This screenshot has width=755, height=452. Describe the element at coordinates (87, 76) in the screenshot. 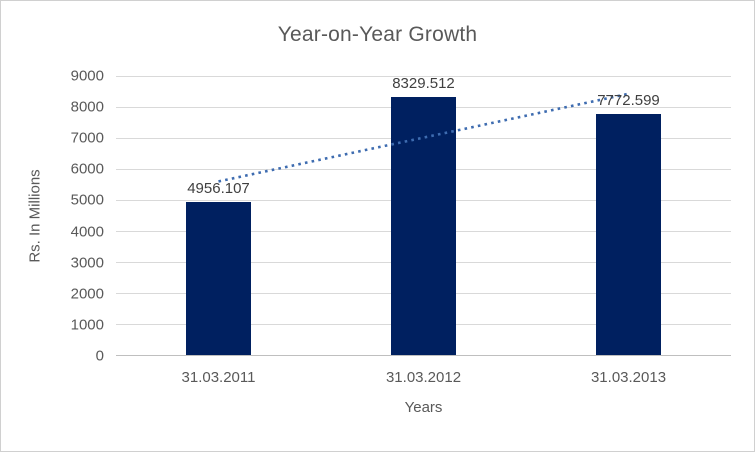

I see `y-axis-tick-label: 9000` at that location.